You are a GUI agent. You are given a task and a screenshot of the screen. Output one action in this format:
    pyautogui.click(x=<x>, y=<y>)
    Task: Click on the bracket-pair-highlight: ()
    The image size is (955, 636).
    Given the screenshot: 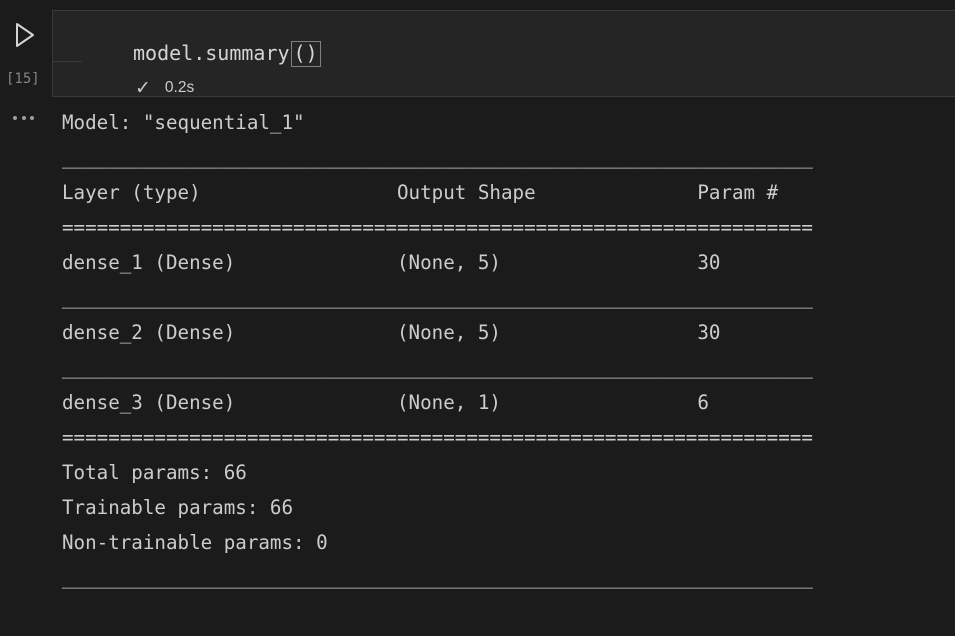 What is the action you would take?
    pyautogui.click(x=305, y=54)
    